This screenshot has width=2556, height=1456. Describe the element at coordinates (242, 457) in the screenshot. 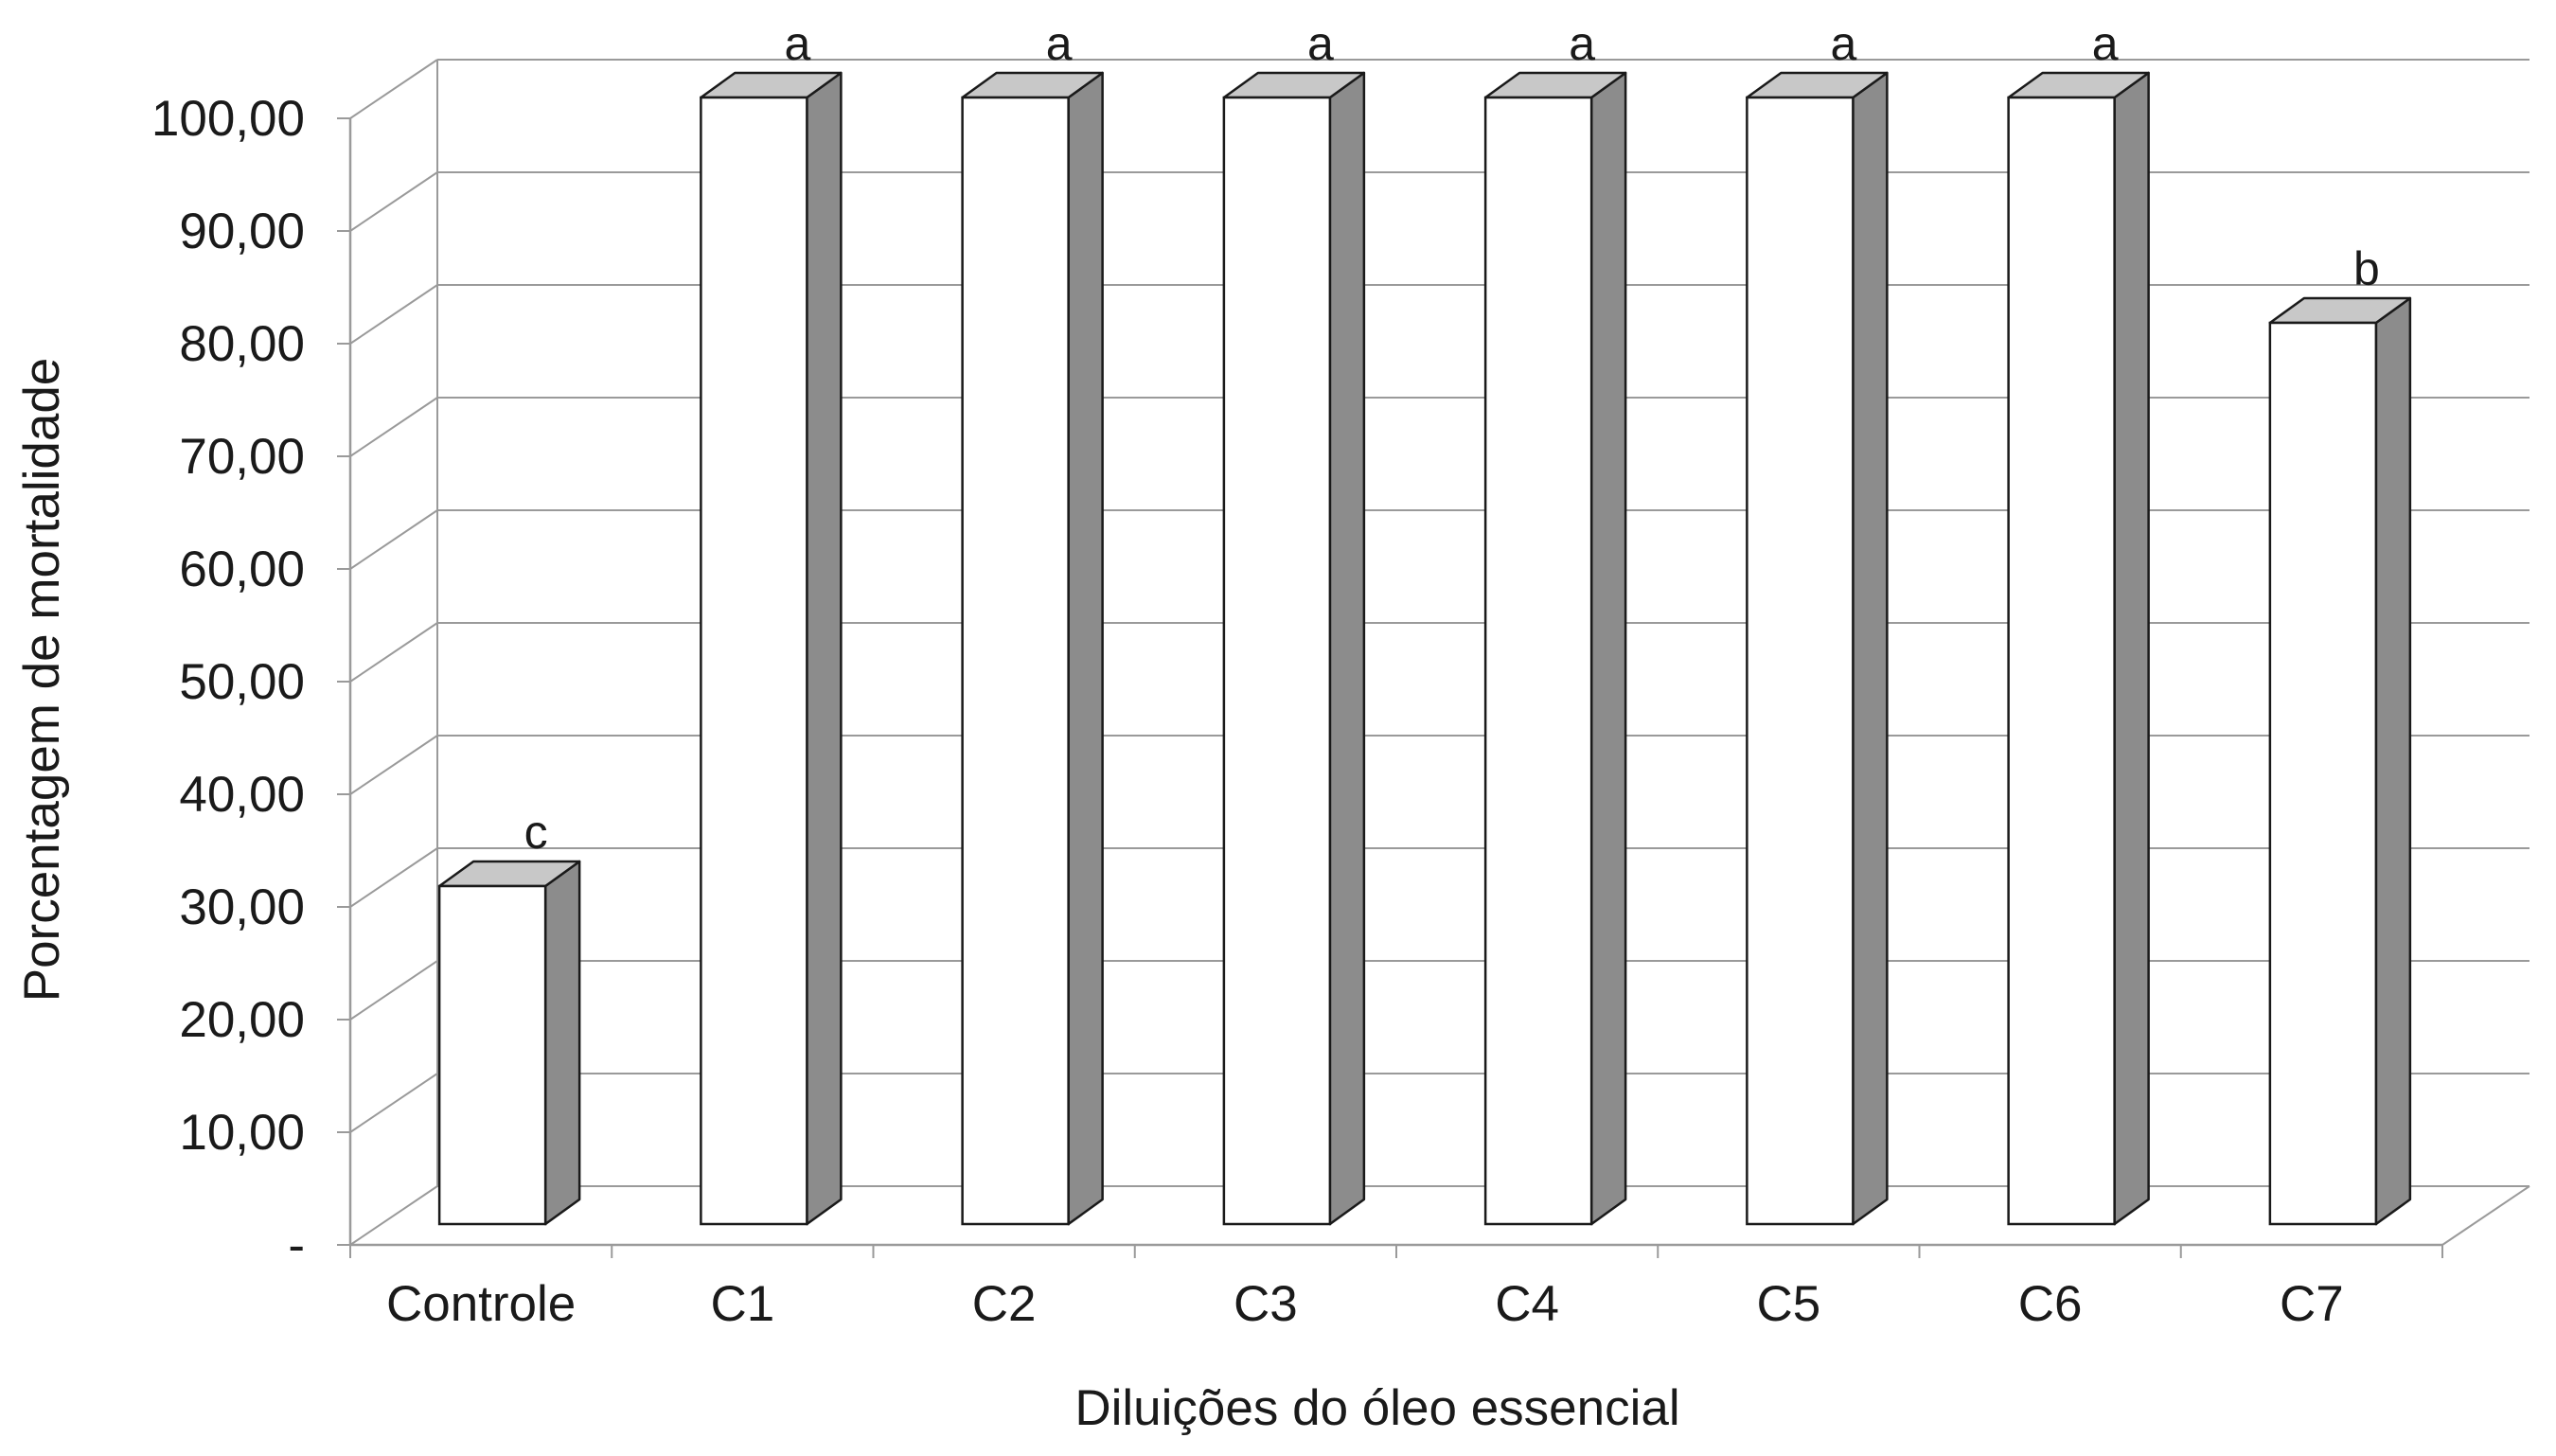

I see `y-tick-label: 70,00` at that location.